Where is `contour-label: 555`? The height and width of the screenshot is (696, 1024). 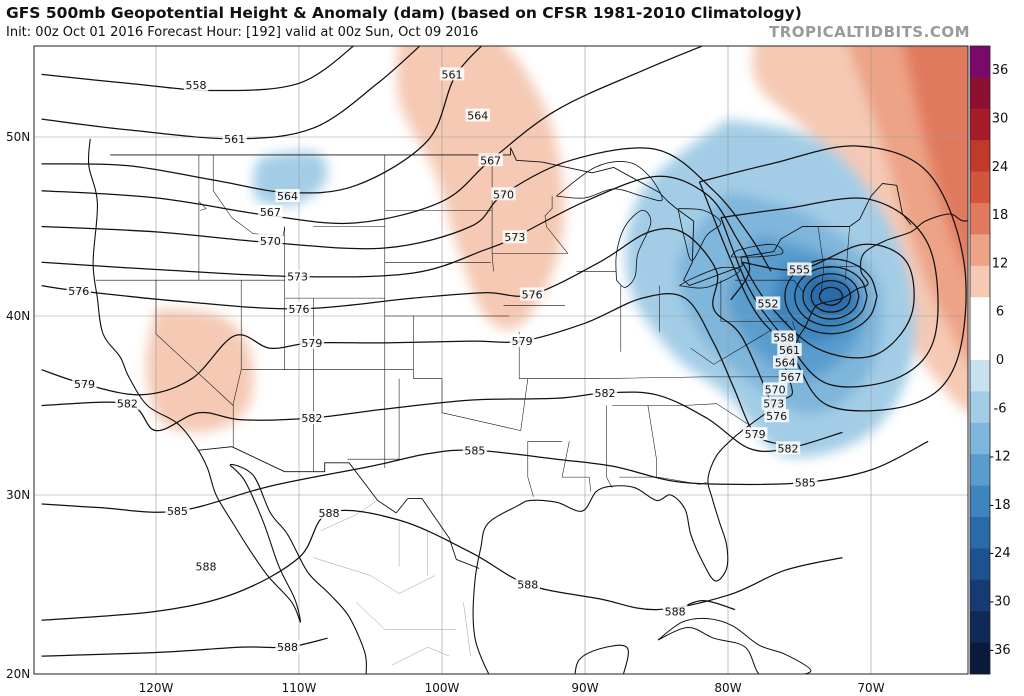
contour-label: 555 is located at coordinates (799, 269).